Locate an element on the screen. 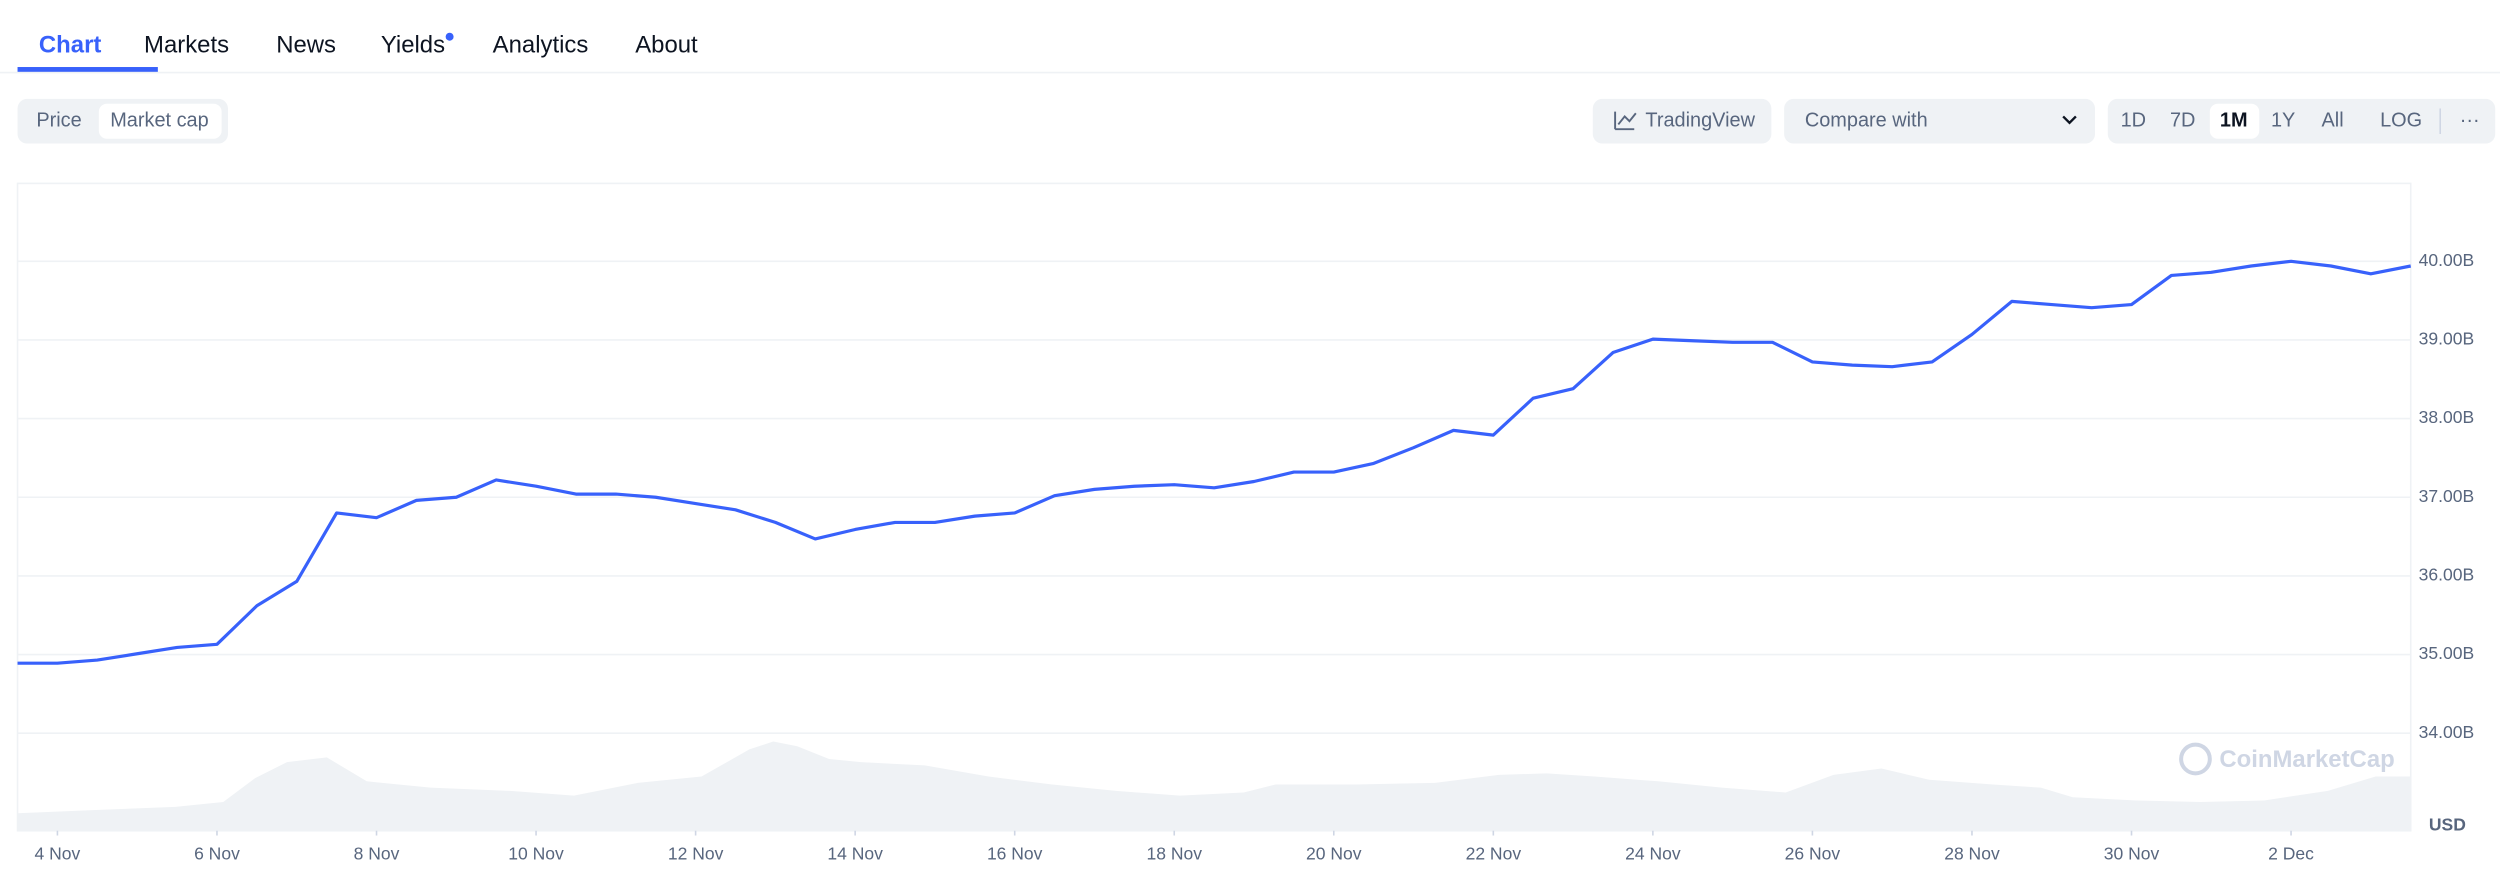 The height and width of the screenshot is (885, 2500). y-tick-label: 39.00B is located at coordinates (2447, 339).